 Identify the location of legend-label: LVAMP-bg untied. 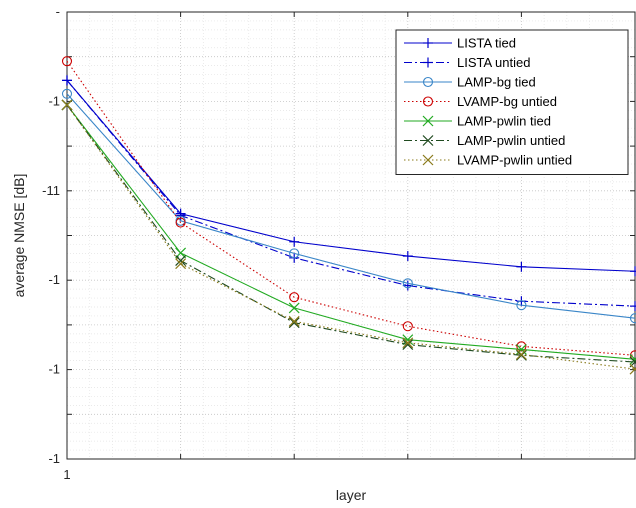
(507, 101).